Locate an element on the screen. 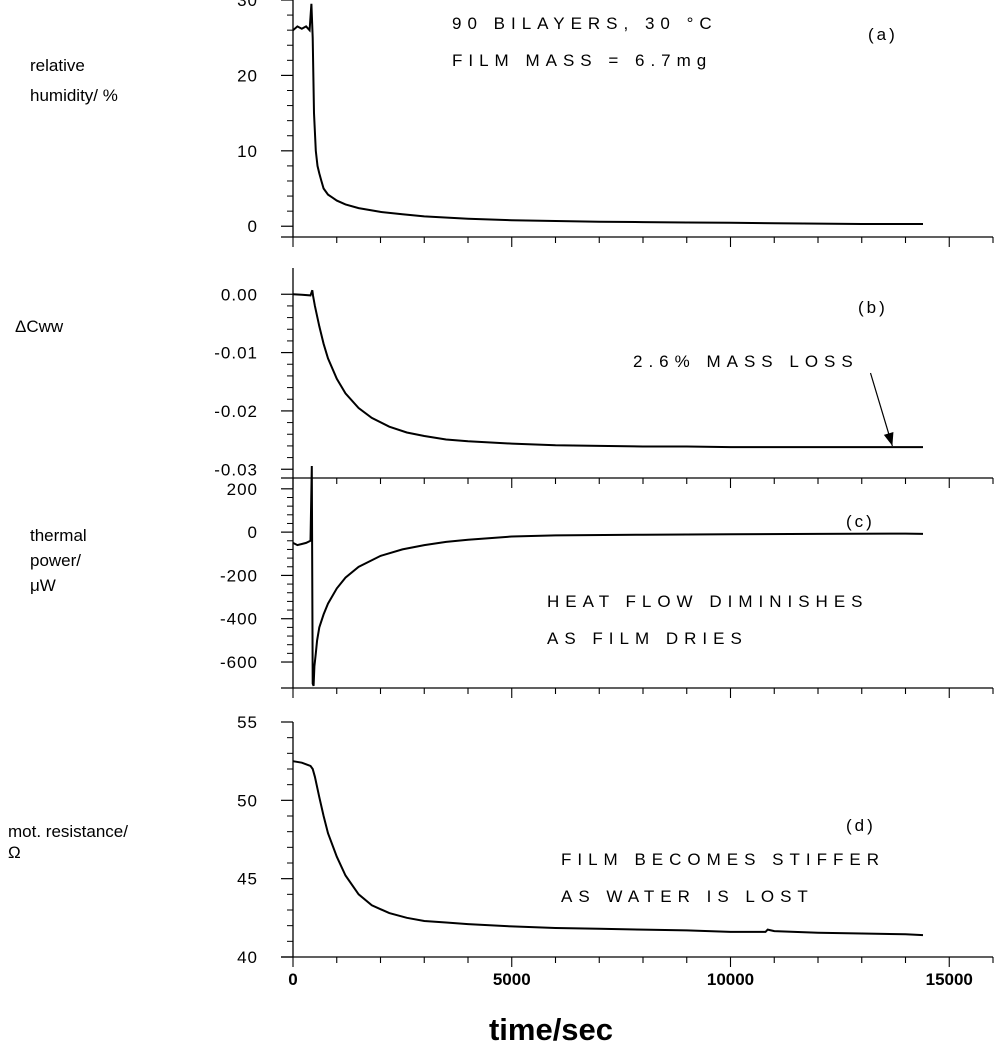 This screenshot has width=994, height=1052. x-axis-tick-labels: 0 5000 10000 15000 is located at coordinates (630, 979).